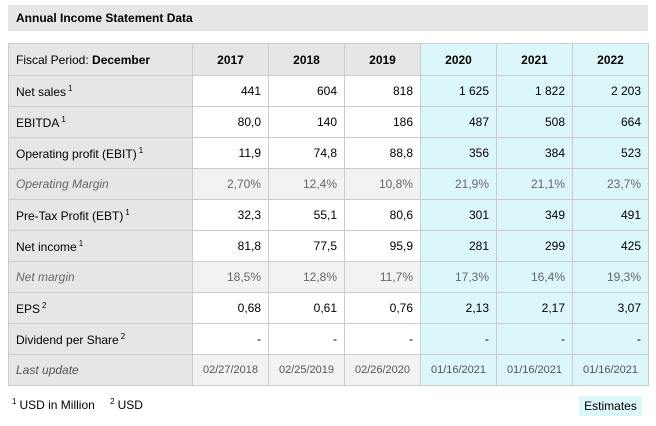  Describe the element at coordinates (610, 184) in the screenshot. I see `table-cell: 23,7%` at that location.